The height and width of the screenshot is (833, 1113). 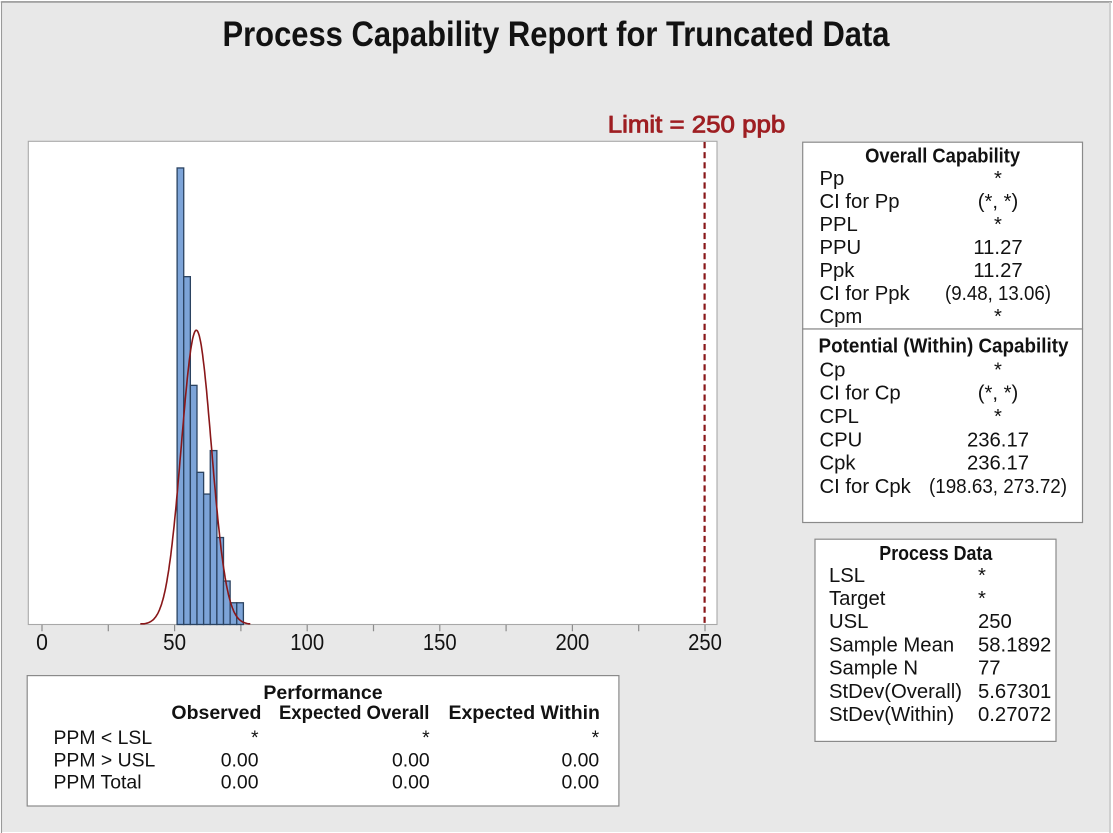 What do you see at coordinates (943, 156) in the screenshot?
I see `svg-text: Overall Capability` at bounding box center [943, 156].